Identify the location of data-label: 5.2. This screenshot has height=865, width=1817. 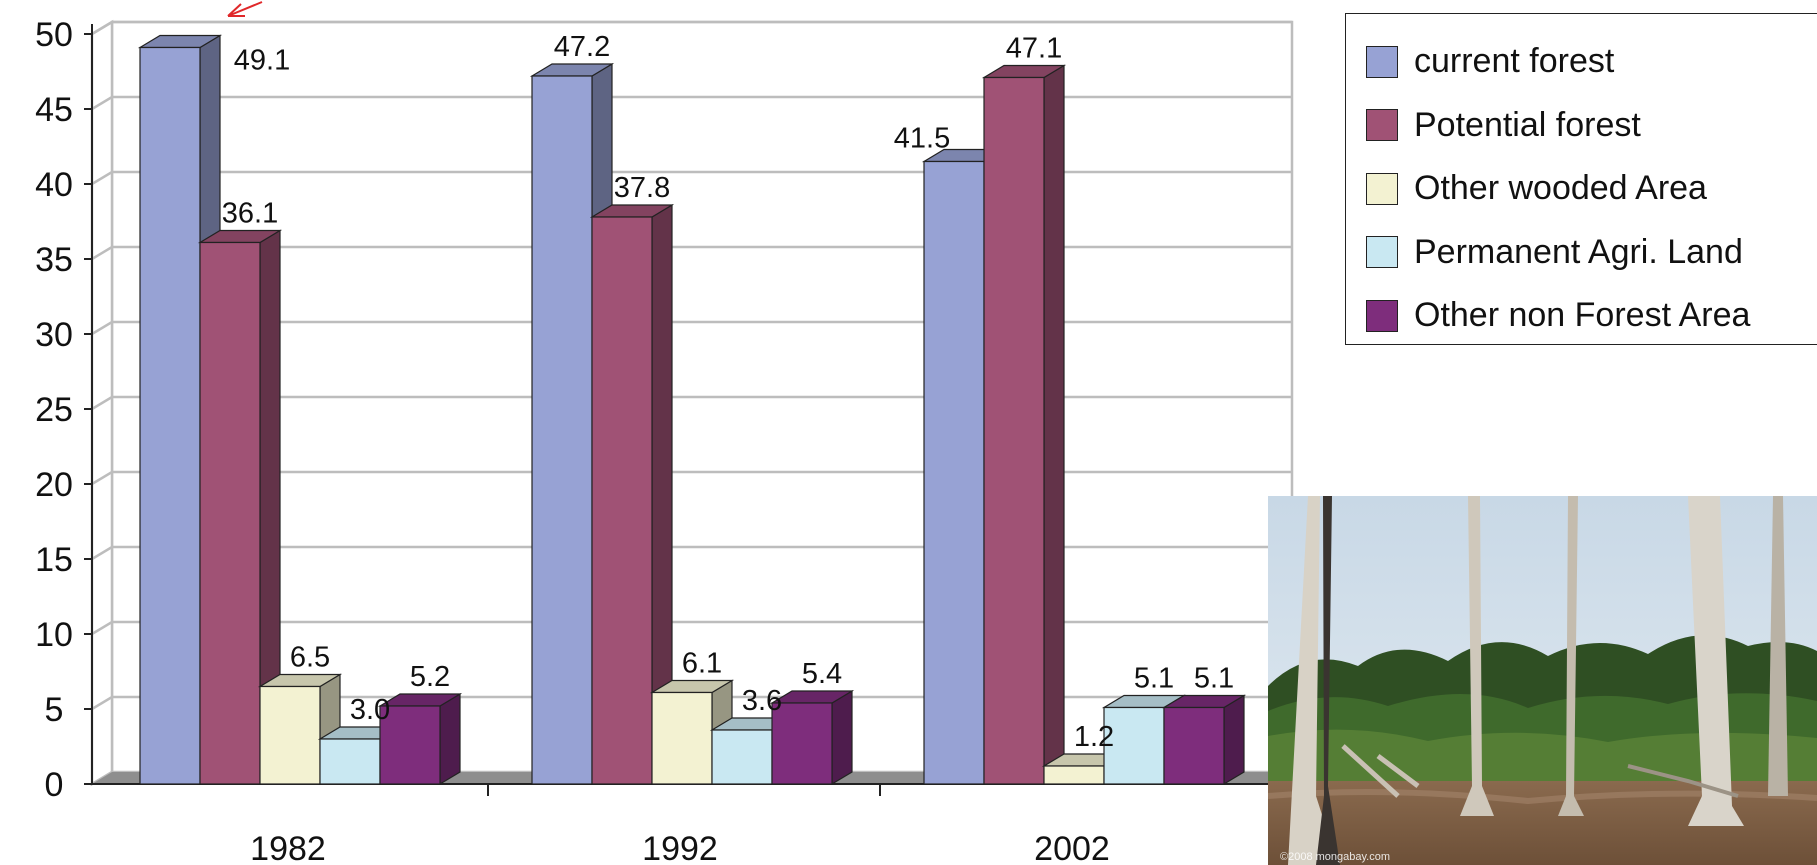
(430, 677).